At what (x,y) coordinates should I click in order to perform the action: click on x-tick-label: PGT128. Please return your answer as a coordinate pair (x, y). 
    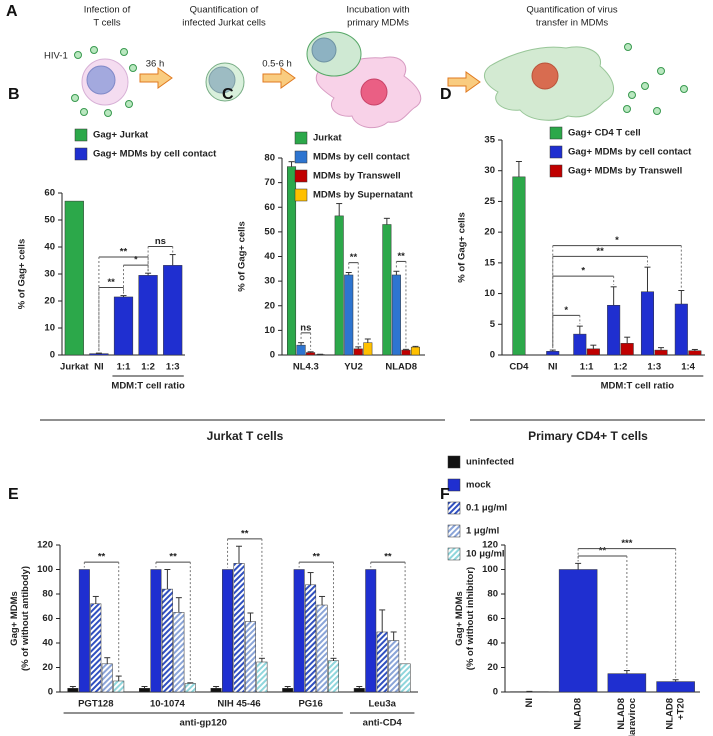
    Looking at the image, I should click on (95, 704).